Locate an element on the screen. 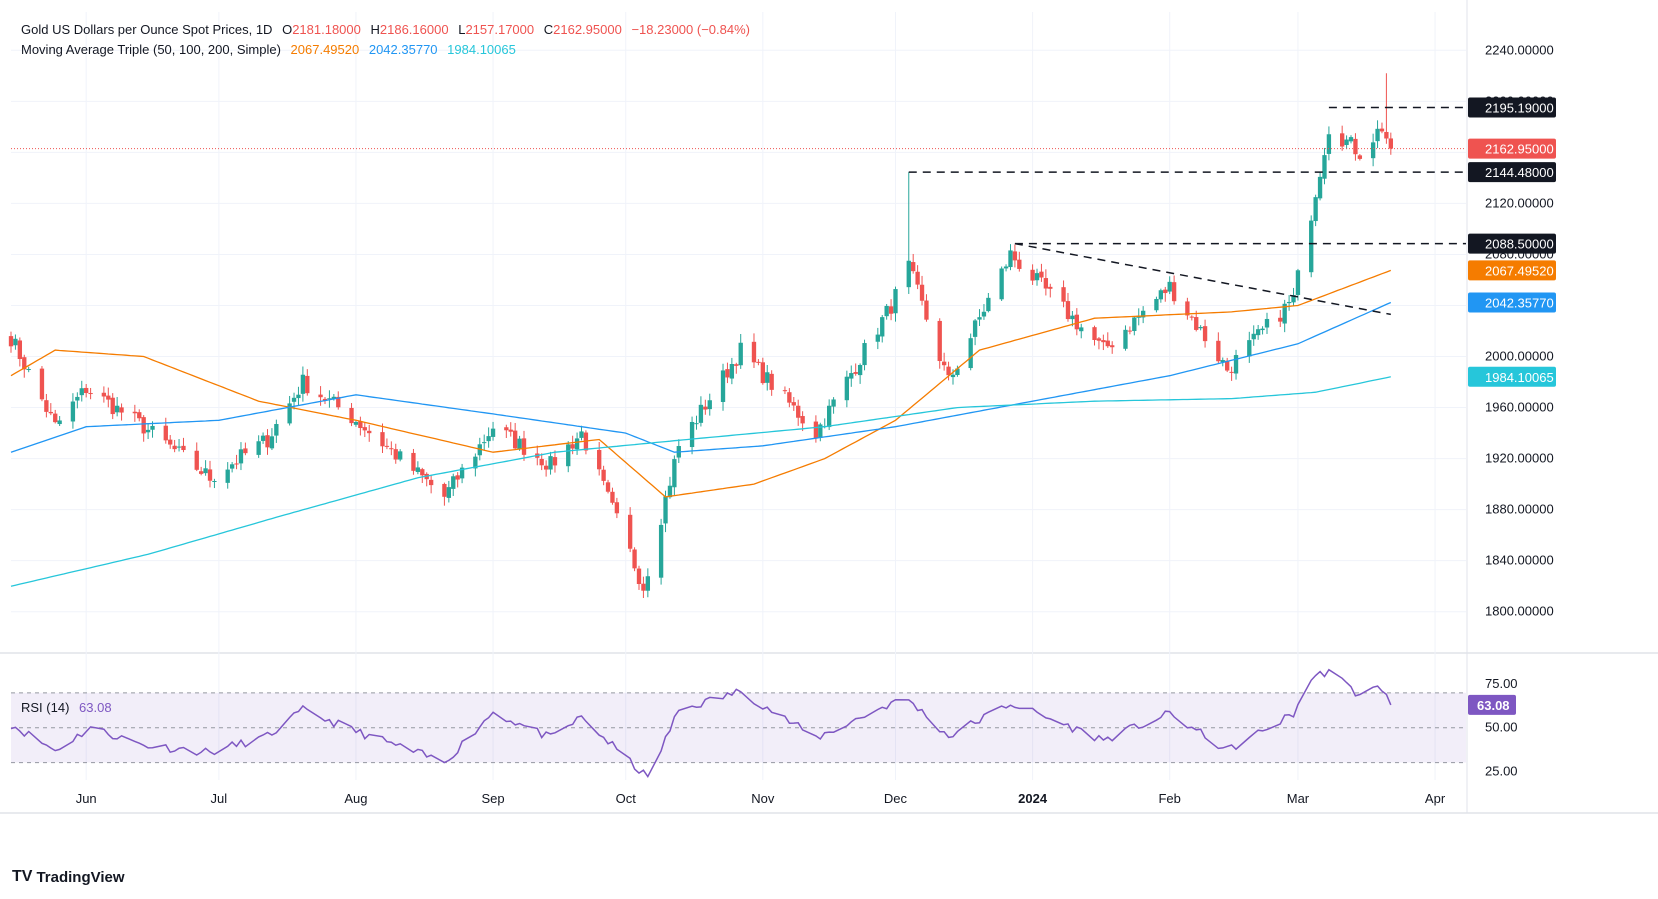  tradingview-brand: TV TradingView is located at coordinates (68, 877).